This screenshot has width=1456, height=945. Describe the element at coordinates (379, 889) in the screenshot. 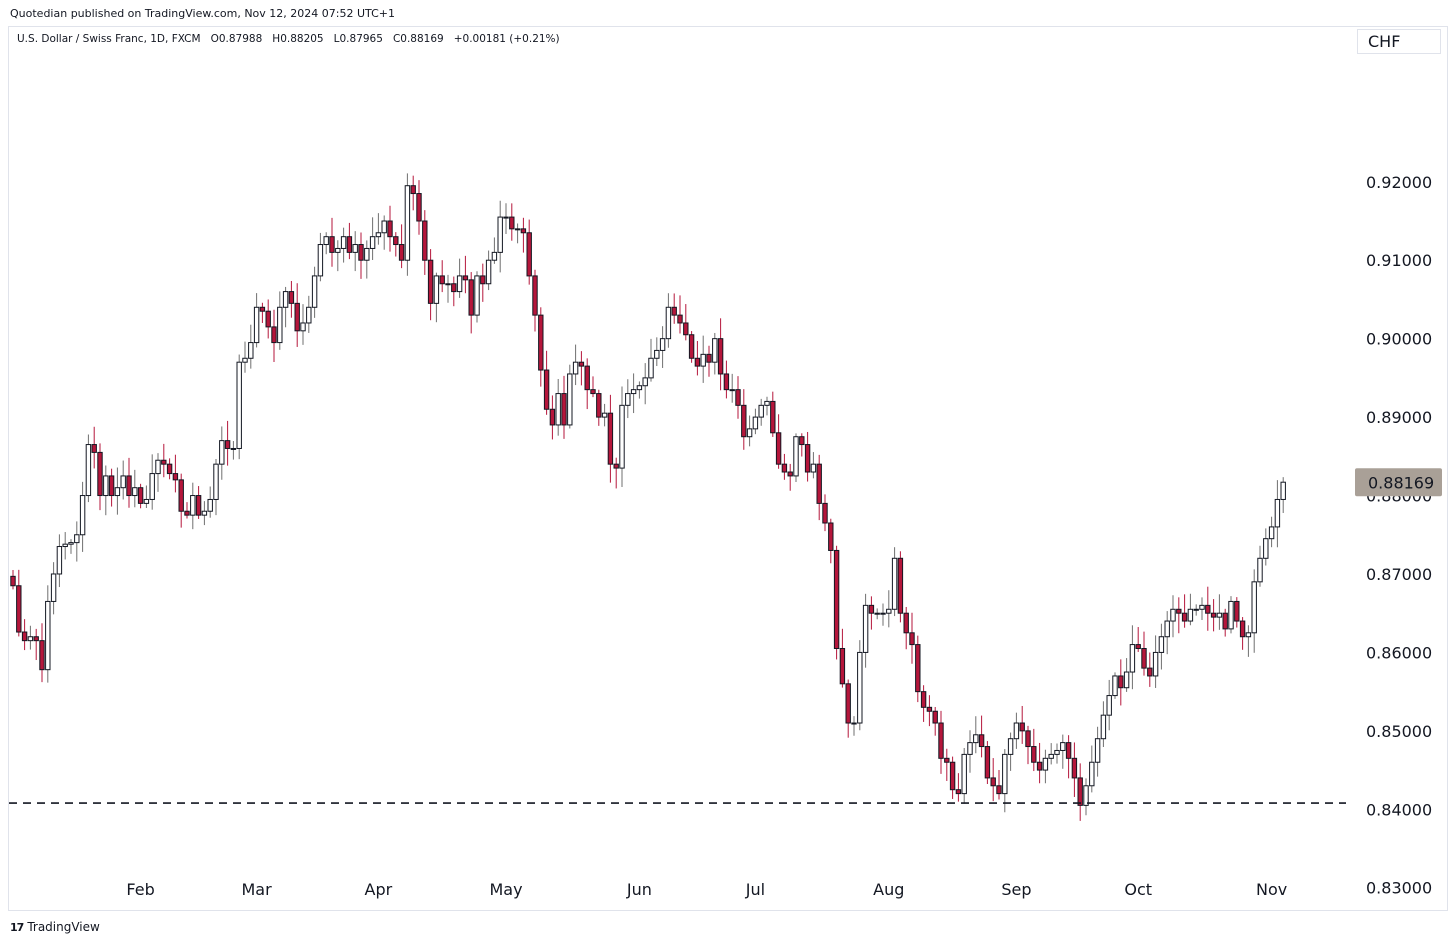

I see `x-month-label: Apr` at that location.